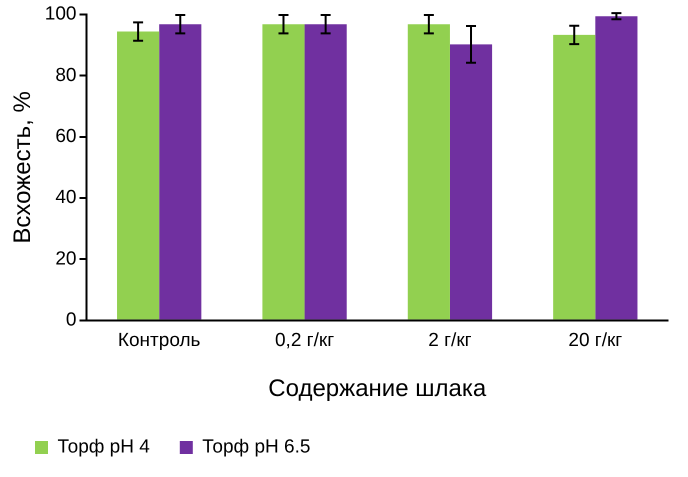 The height and width of the screenshot is (477, 688). I want to click on x-tick-label: 2 г/кг, so click(450, 341).